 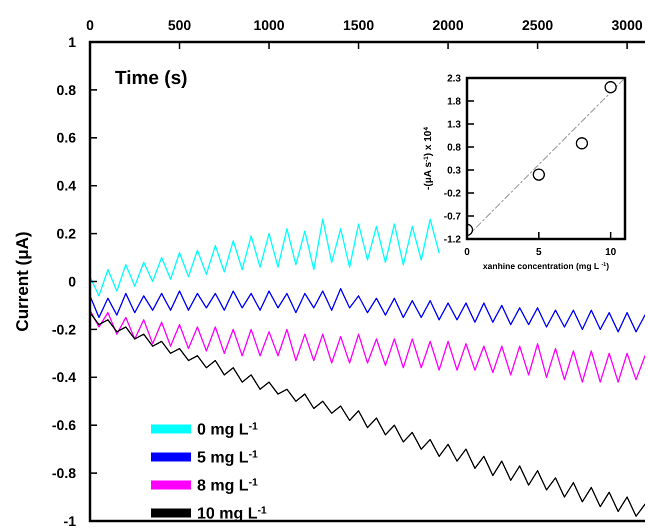 What do you see at coordinates (72, 281) in the screenshot?
I see `y-tick-label: 0` at bounding box center [72, 281].